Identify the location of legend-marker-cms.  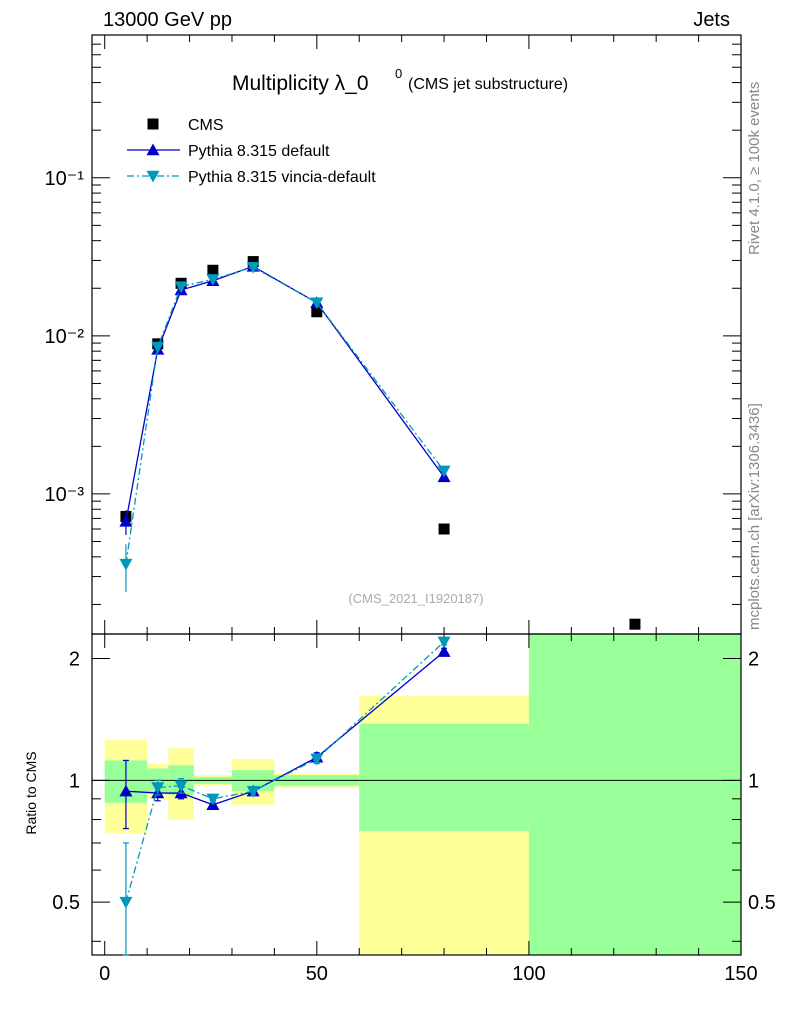
(153, 124).